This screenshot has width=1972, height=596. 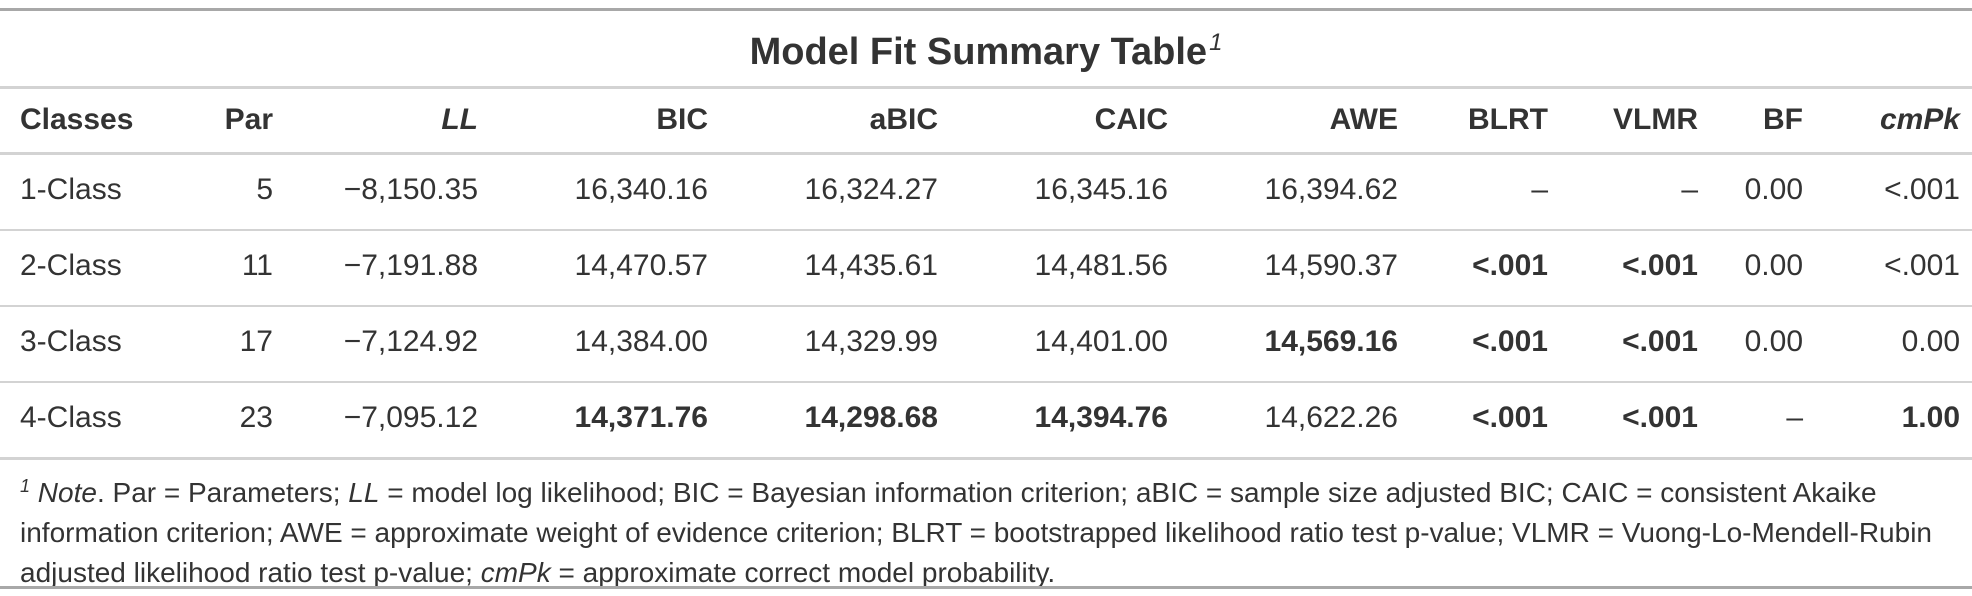 I want to click on cell-caic: 16,345.16, so click(x=1101, y=189).